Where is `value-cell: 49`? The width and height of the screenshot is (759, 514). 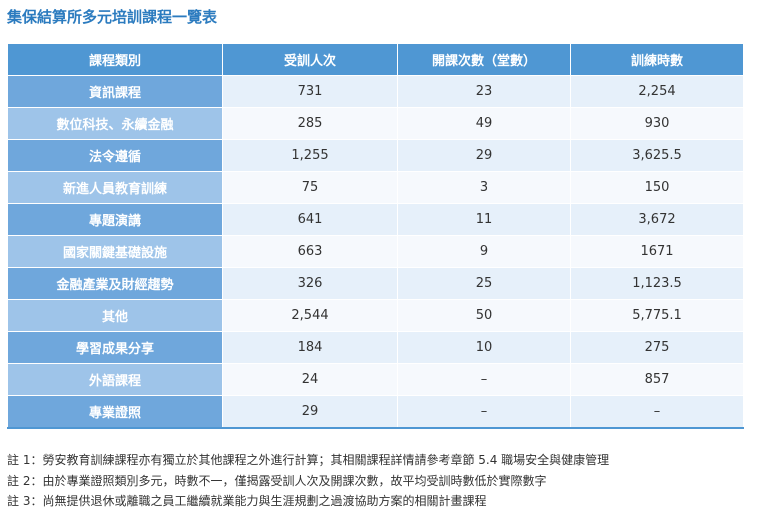 value-cell: 49 is located at coordinates (484, 123).